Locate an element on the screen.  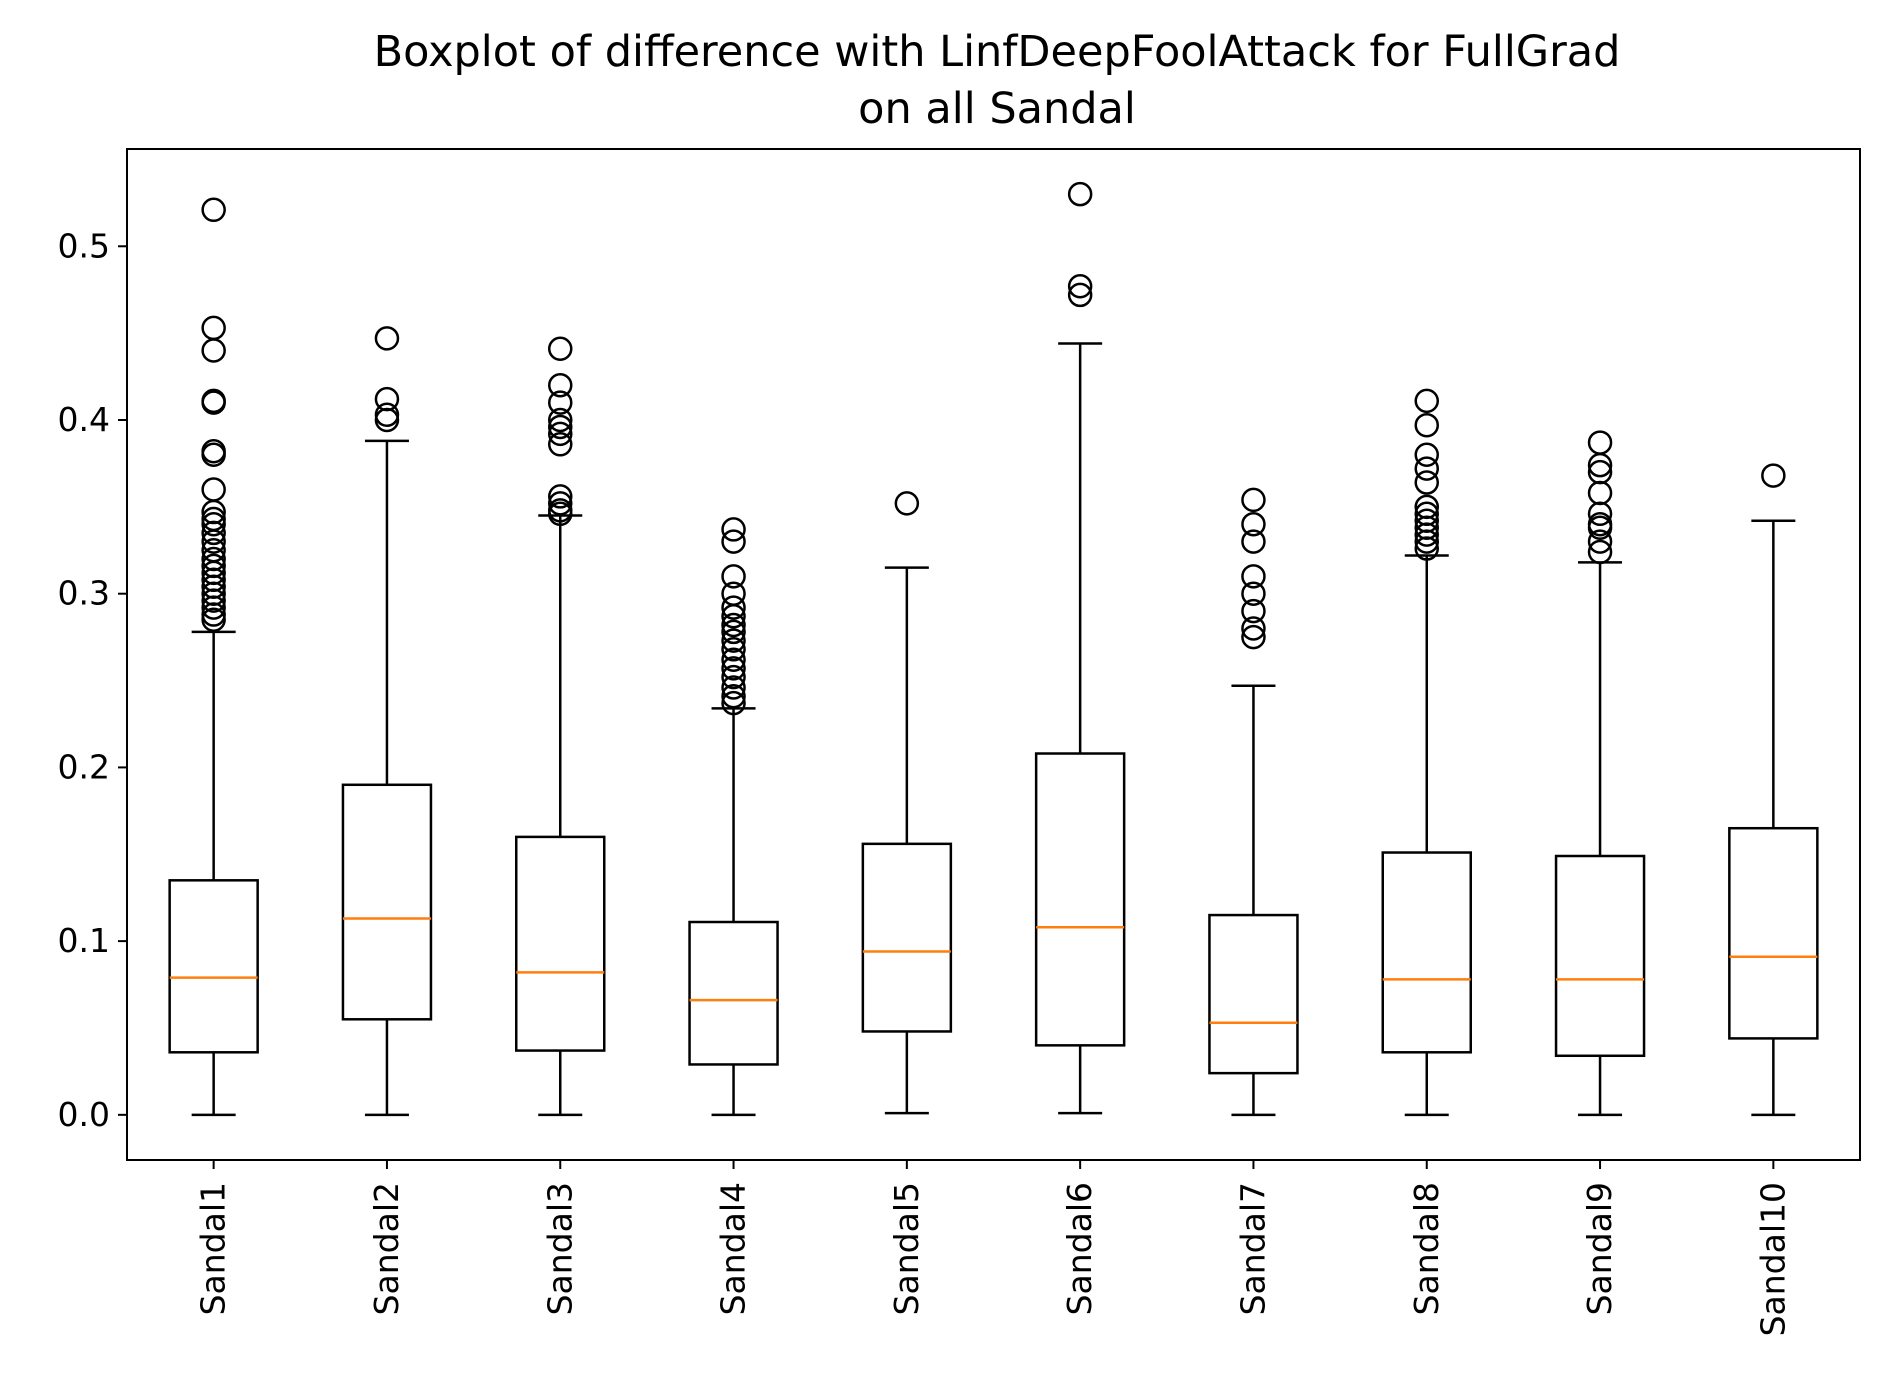
x-tick-label: Sandal4 is located at coordinates (733, 1248).